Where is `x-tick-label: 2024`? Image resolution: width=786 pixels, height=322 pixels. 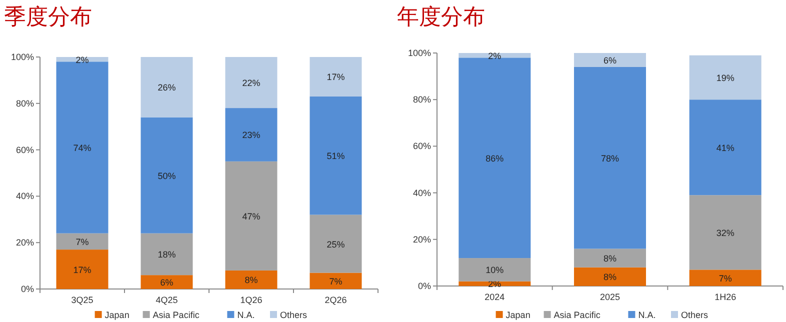 x-tick-label: 2024 is located at coordinates (494, 297).